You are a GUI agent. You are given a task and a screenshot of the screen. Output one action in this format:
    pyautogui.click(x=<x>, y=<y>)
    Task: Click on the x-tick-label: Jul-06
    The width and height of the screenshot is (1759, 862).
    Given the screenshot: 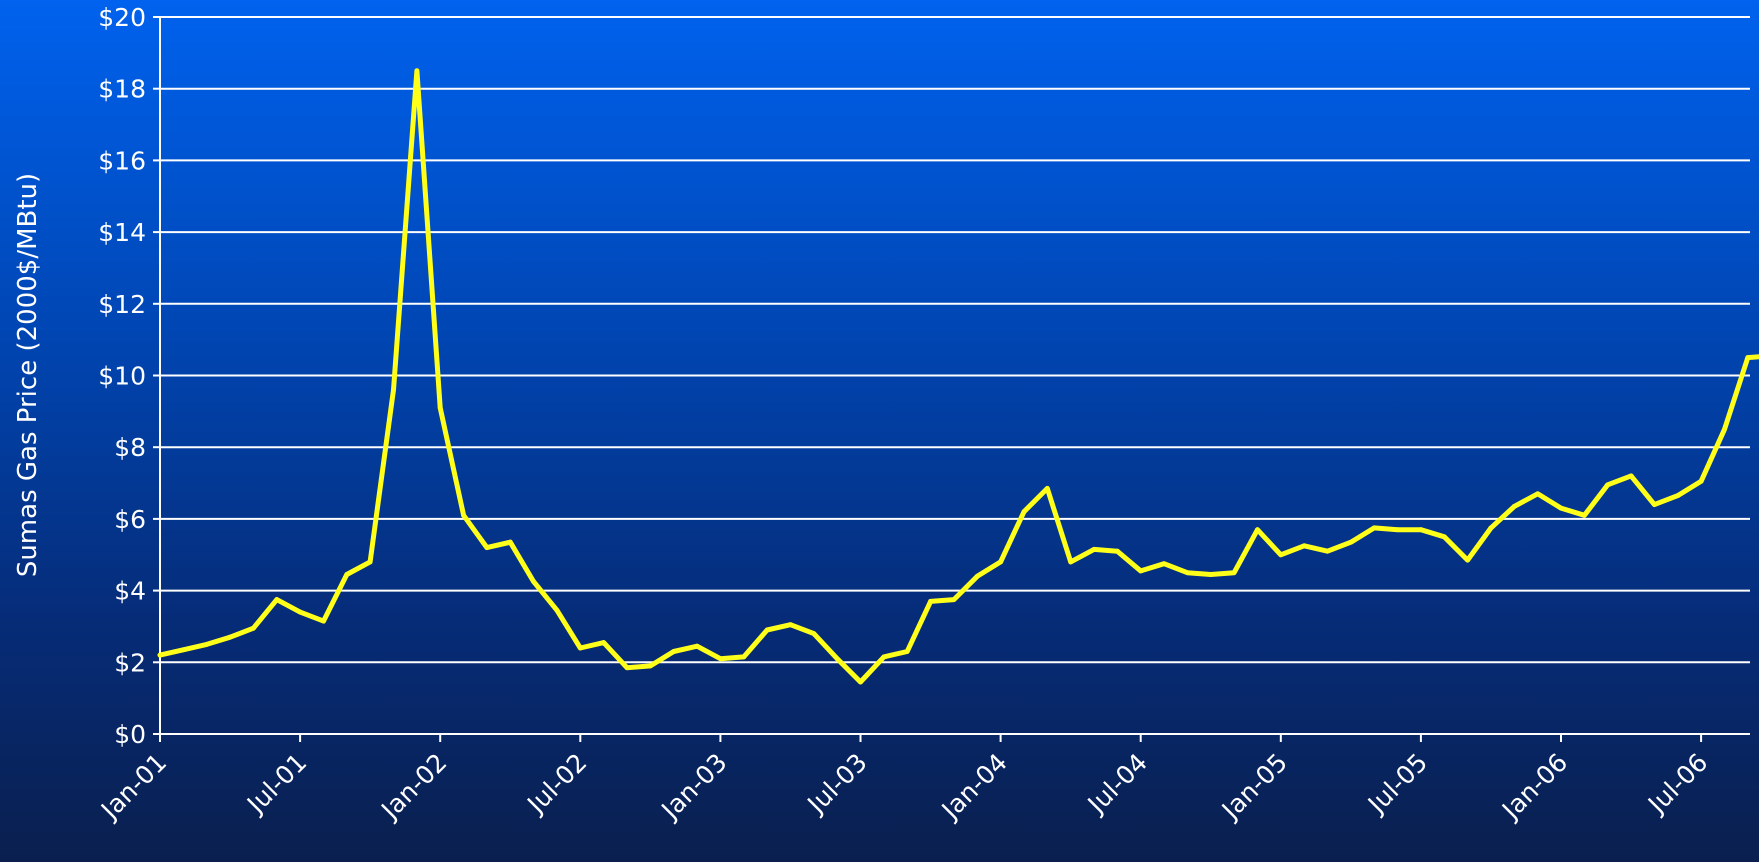 What is the action you would take?
    pyautogui.click(x=1677, y=784)
    